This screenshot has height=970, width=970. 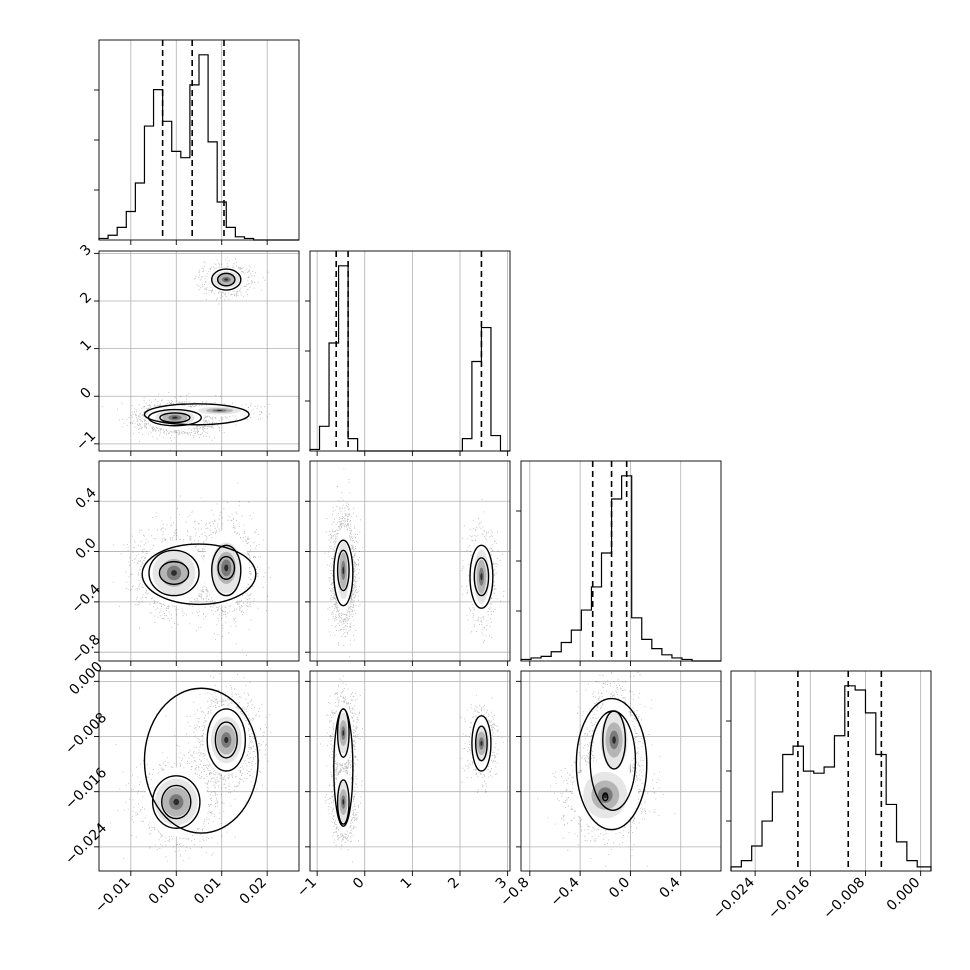 I want to click on x-tick-label: 0.0, so click(x=619, y=888).